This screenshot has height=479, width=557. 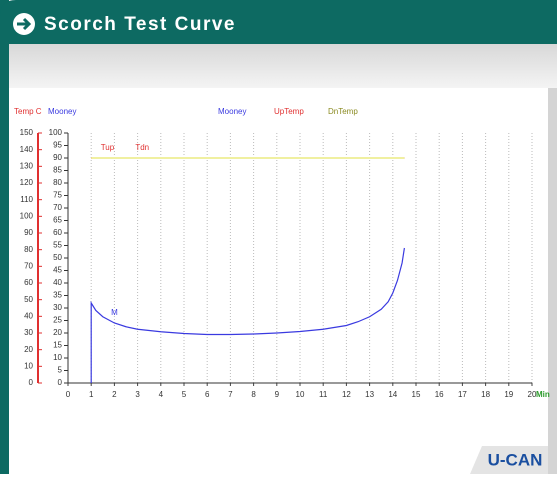 What do you see at coordinates (56, 132) in the screenshot?
I see `y-tick-label: 100` at bounding box center [56, 132].